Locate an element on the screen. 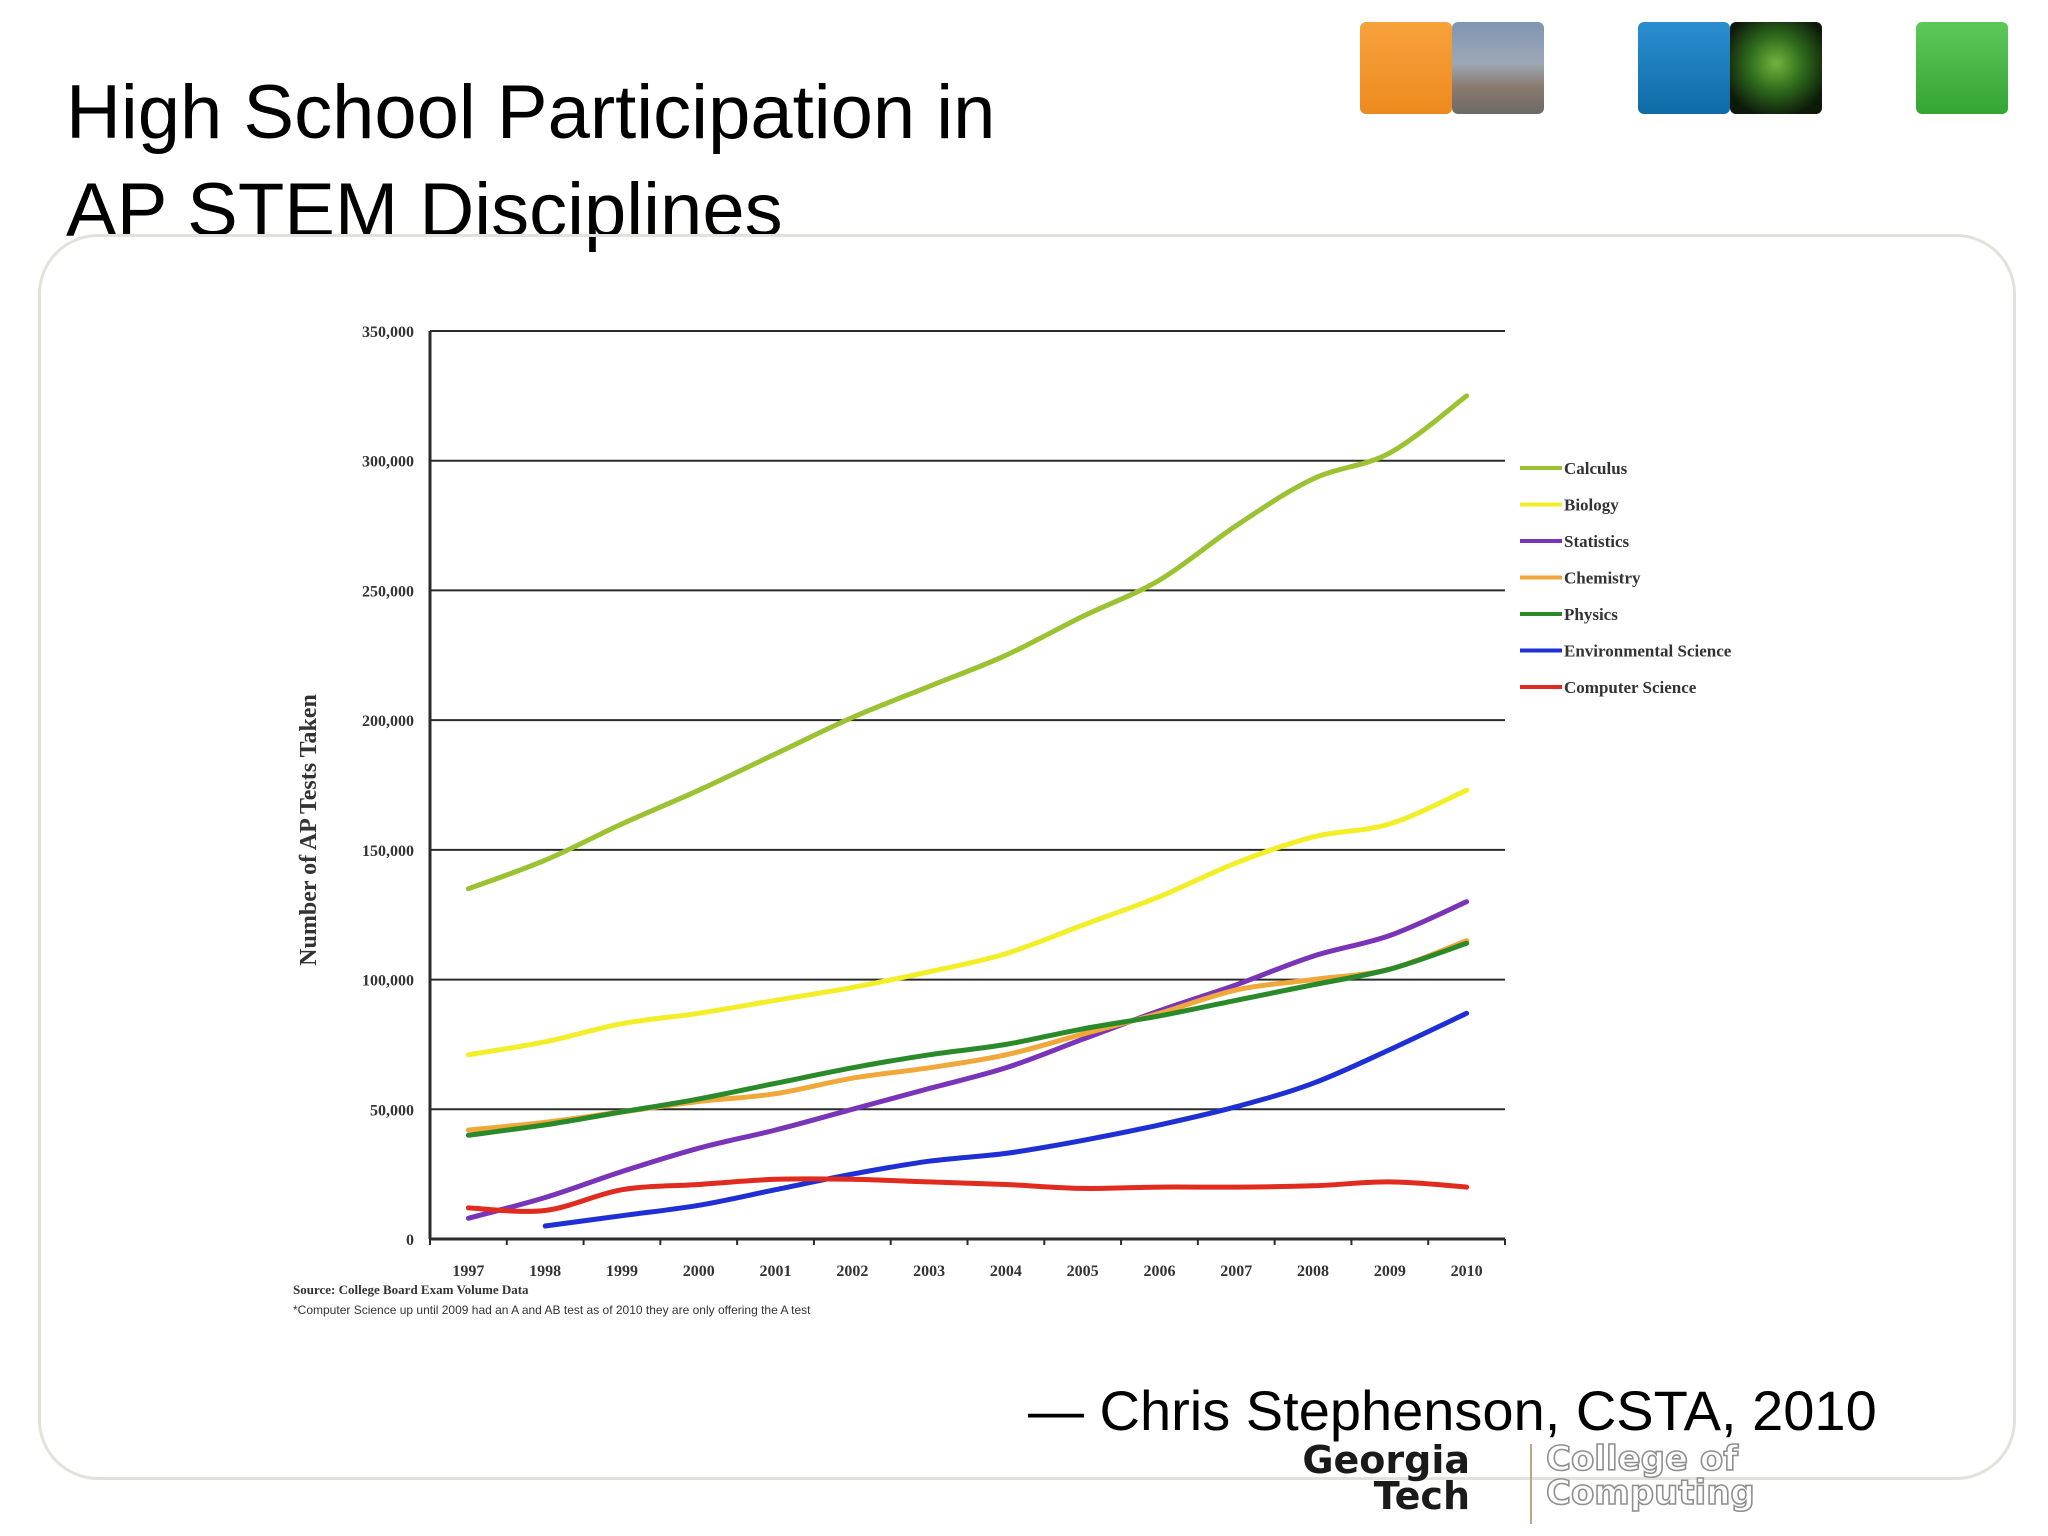 This screenshot has height=1536, width=2048. x-tick-label: 2010 is located at coordinates (1467, 1271).